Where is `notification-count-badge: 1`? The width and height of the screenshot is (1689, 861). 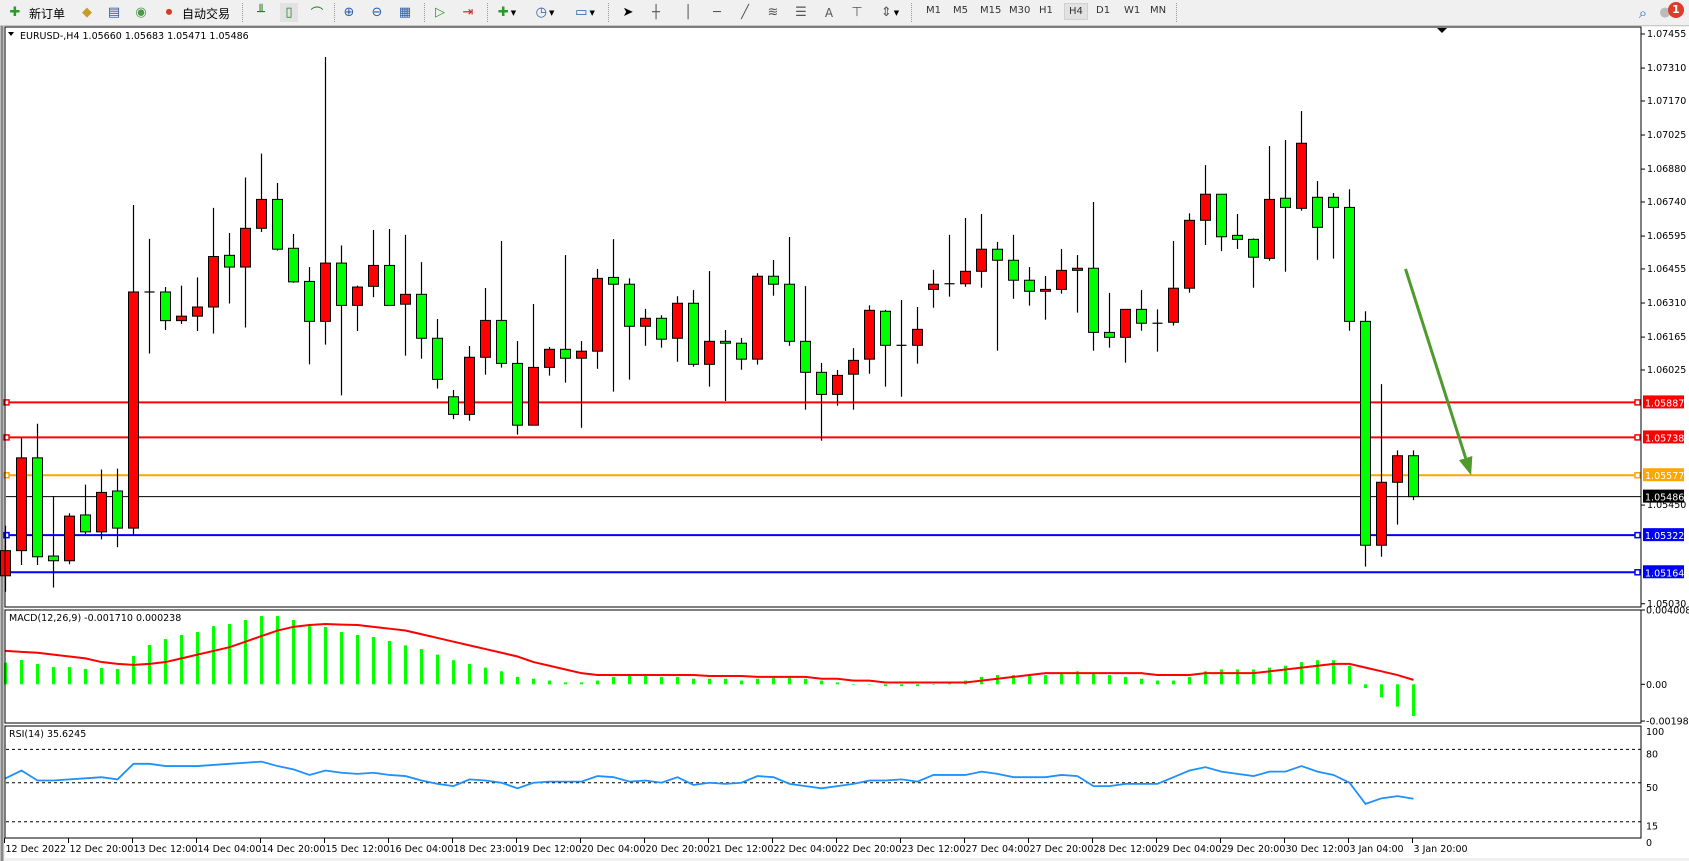
notification-count-badge: 1 is located at coordinates (1676, 10).